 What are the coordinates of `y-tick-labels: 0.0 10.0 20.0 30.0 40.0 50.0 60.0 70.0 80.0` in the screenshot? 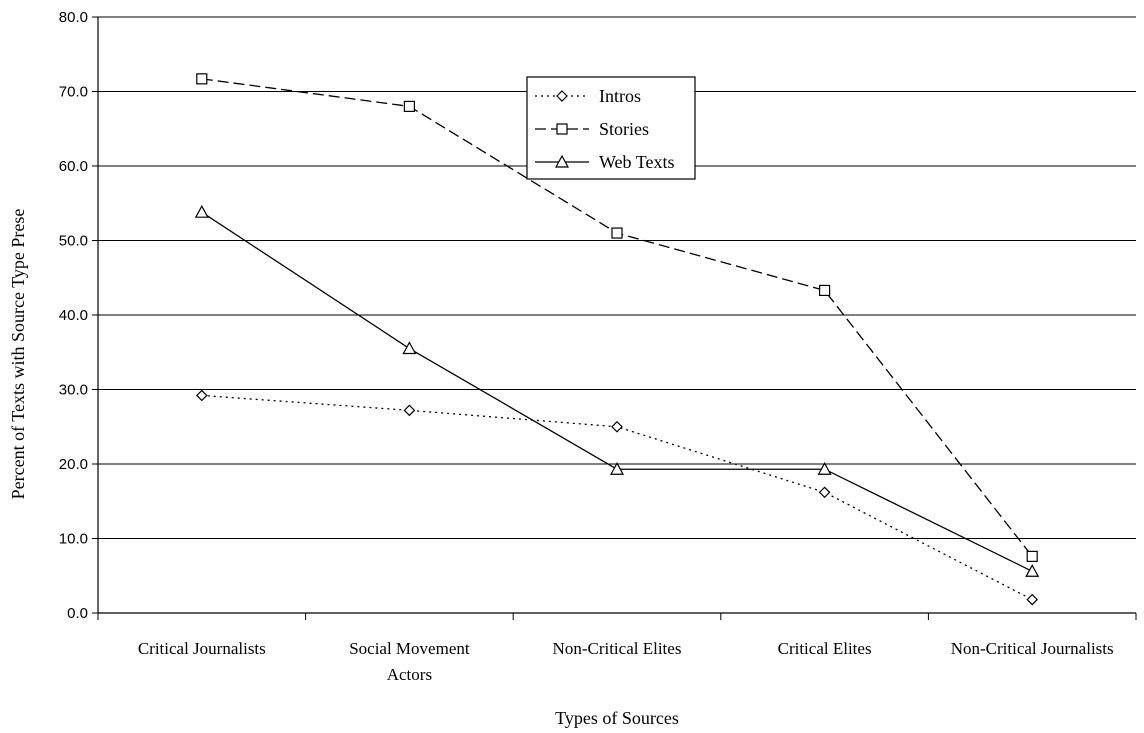 It's located at (73, 315).